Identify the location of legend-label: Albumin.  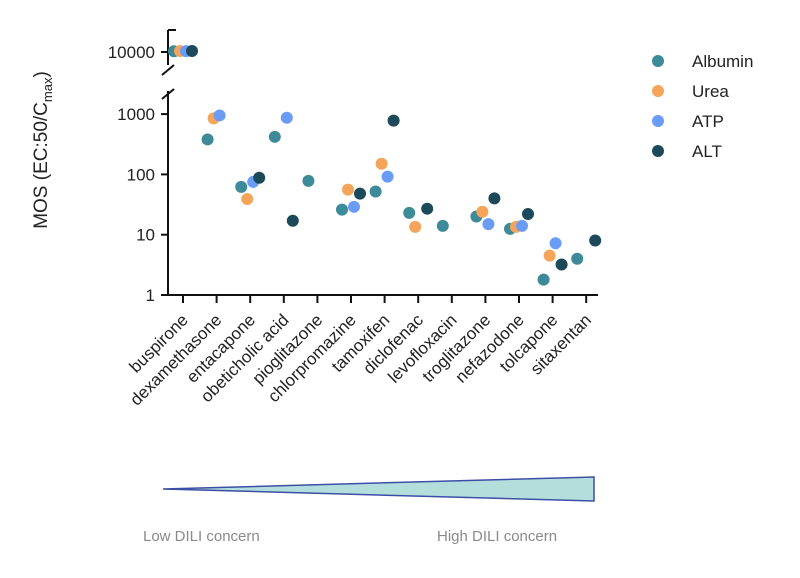
(722, 61).